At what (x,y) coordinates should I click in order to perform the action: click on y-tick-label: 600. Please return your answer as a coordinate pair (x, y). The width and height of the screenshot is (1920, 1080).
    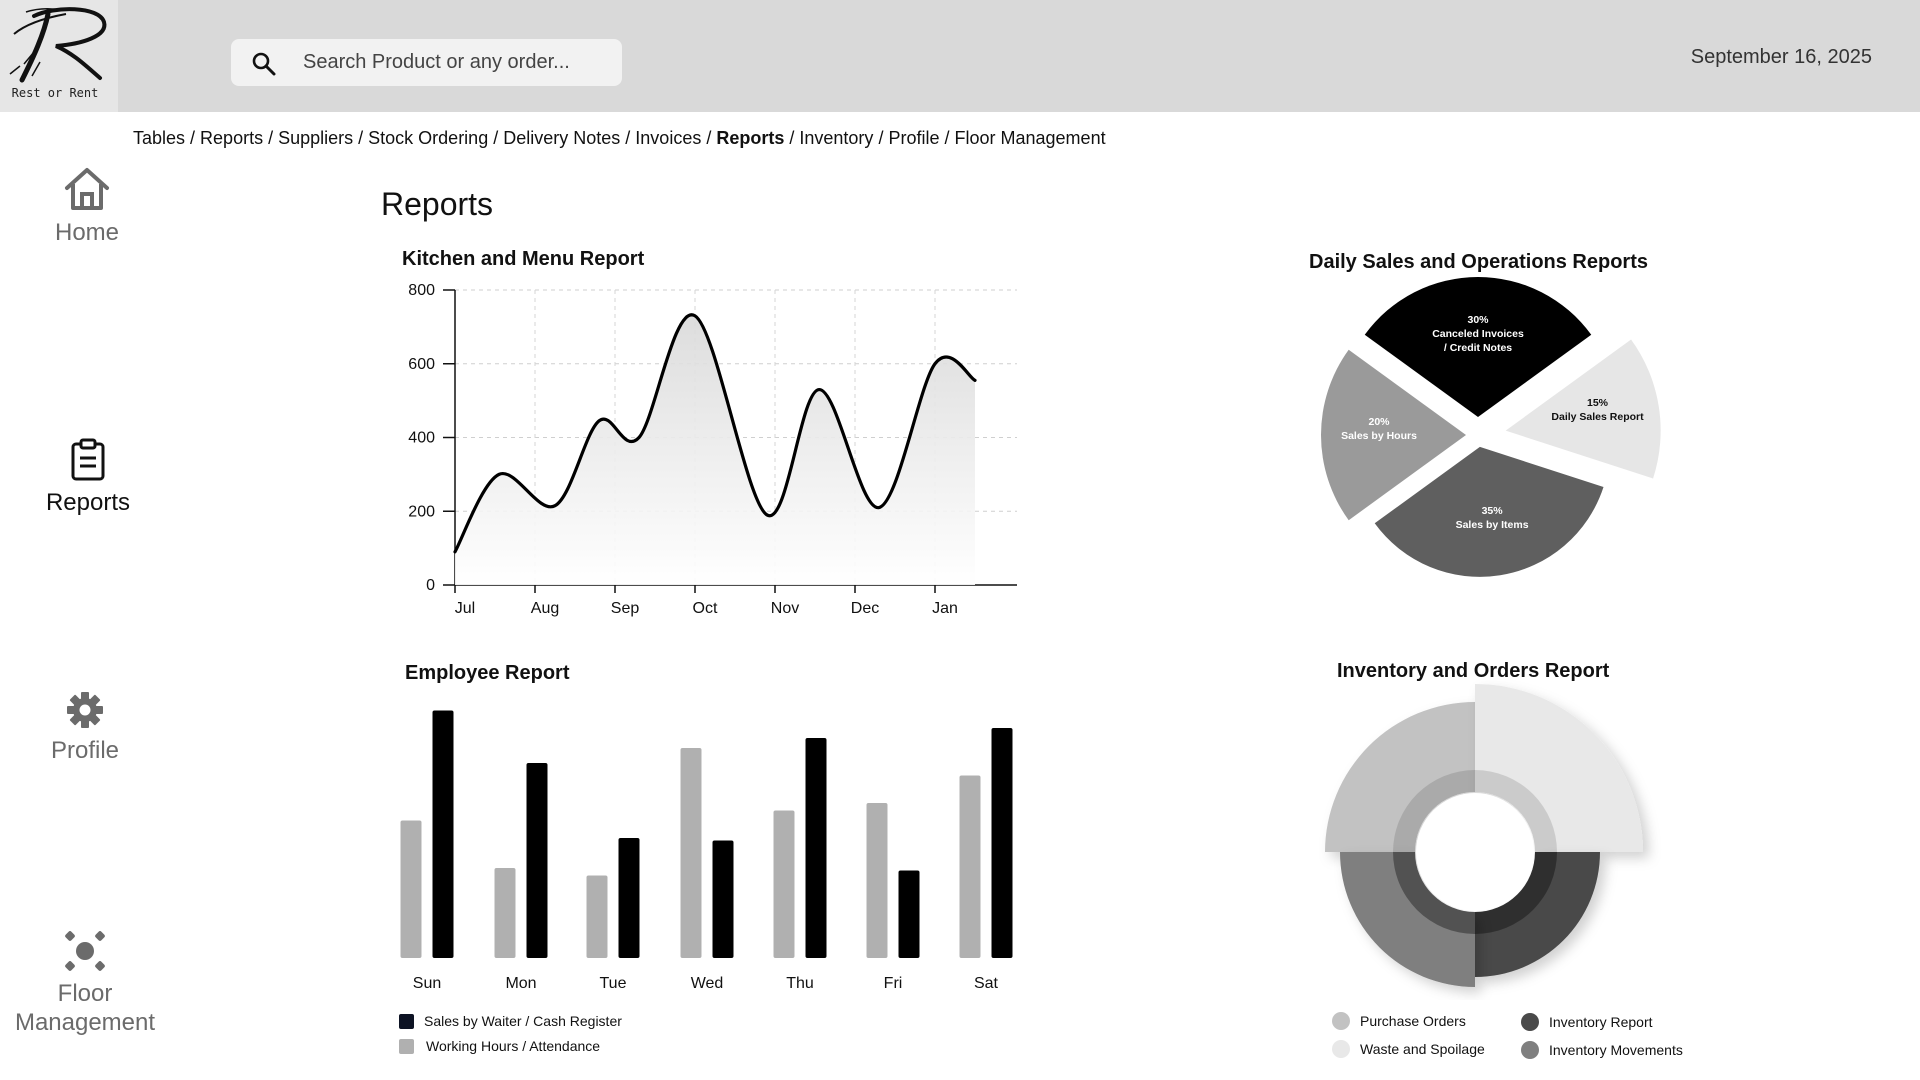
    Looking at the image, I should click on (421, 364).